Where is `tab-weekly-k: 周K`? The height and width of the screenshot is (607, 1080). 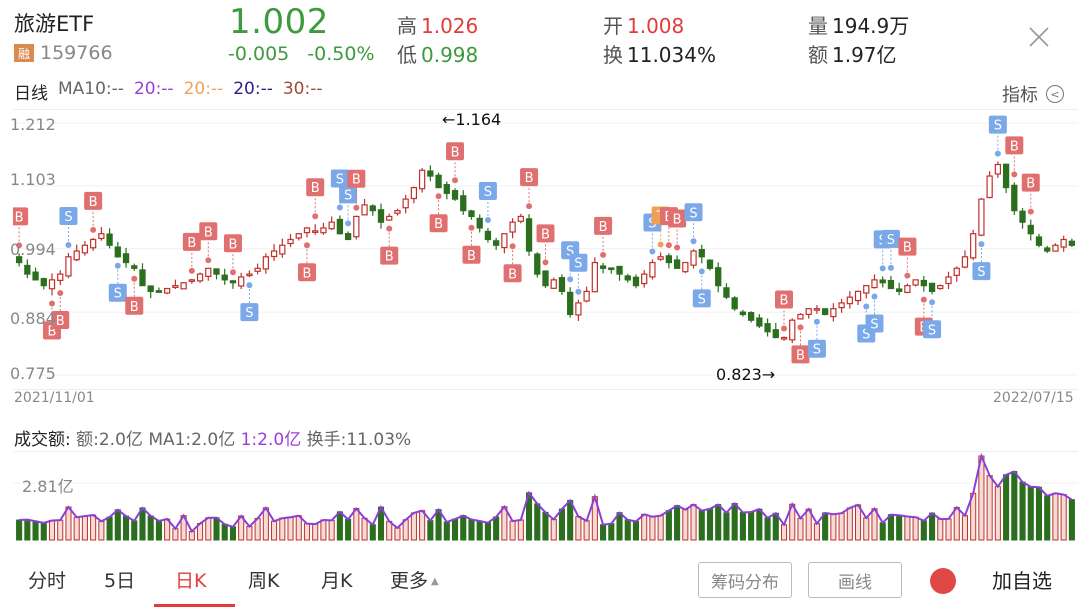
tab-weekly-k: 周K is located at coordinates (264, 581).